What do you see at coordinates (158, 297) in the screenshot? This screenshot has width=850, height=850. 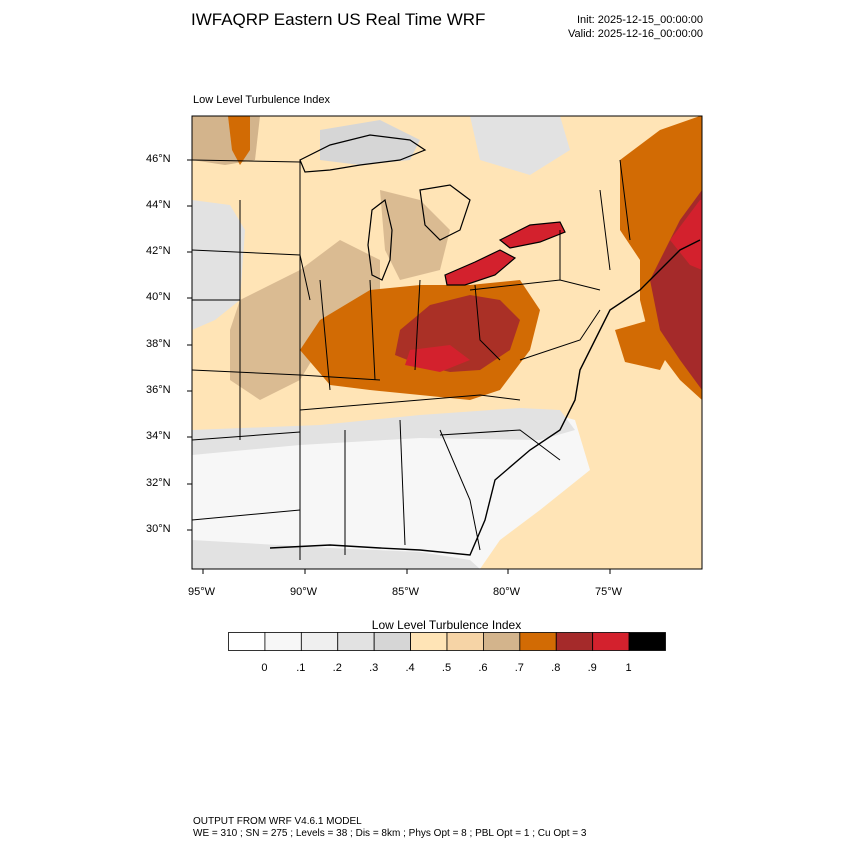 I see `lat-label-40: 40°N` at bounding box center [158, 297].